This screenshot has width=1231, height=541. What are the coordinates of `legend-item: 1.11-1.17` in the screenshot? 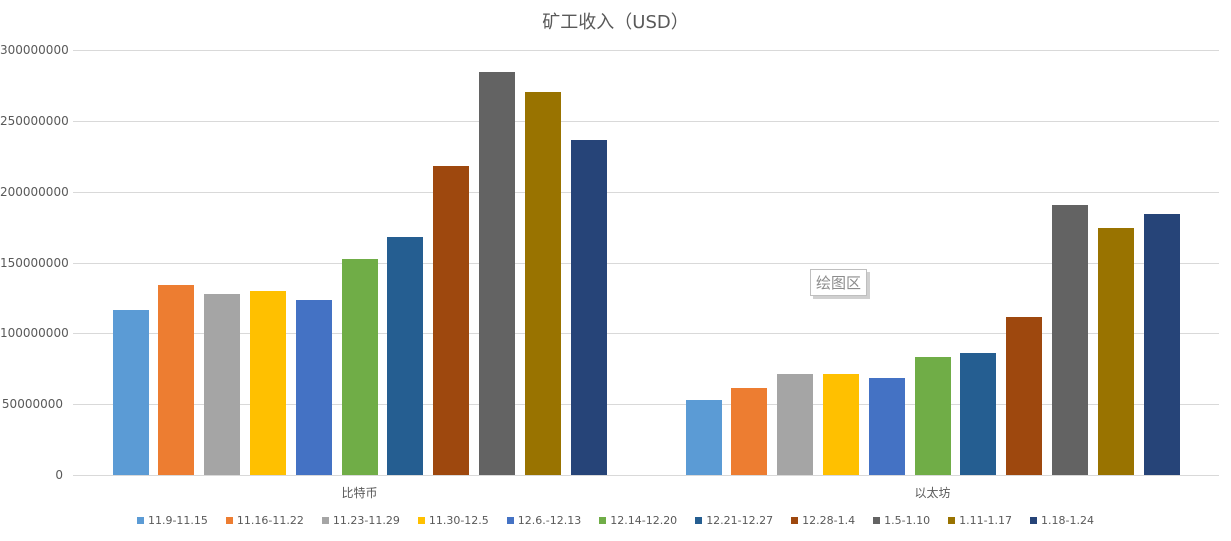 It's located at (980, 520).